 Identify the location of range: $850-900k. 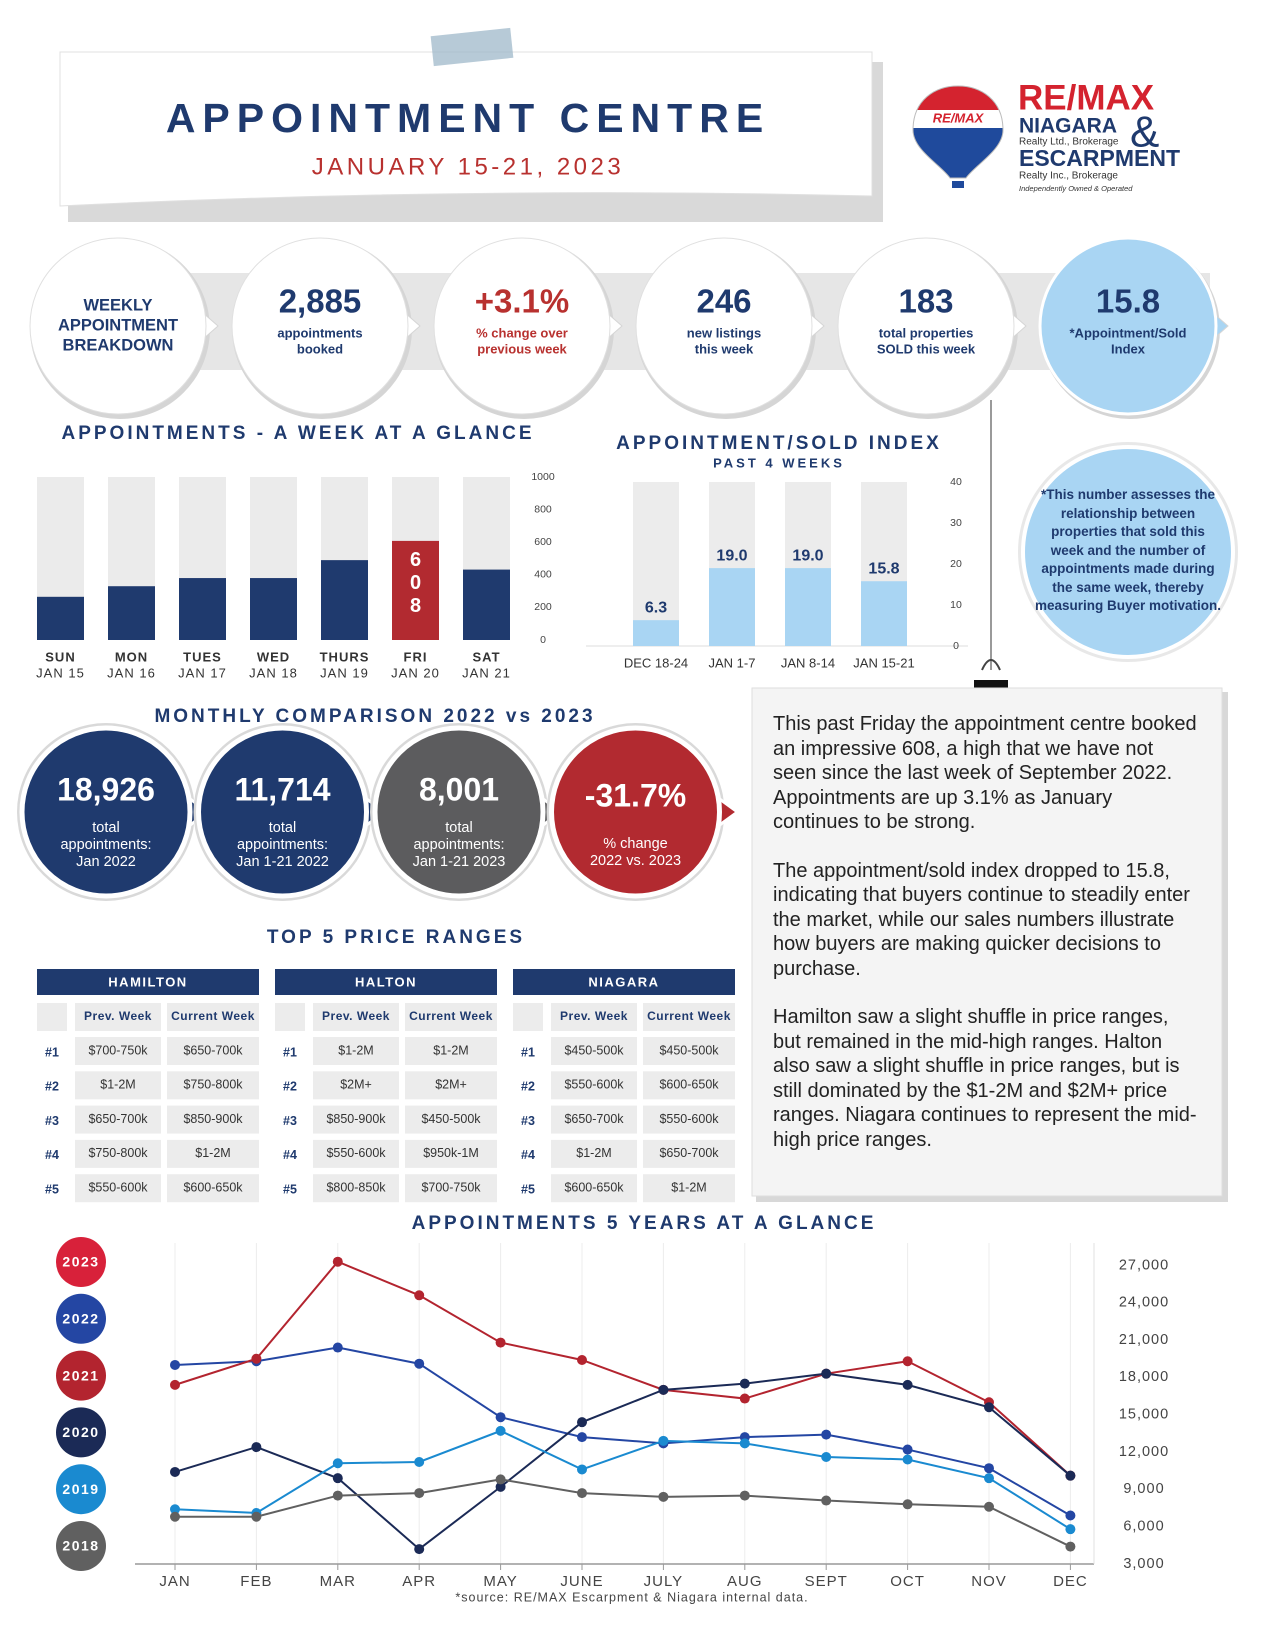
(213, 1119).